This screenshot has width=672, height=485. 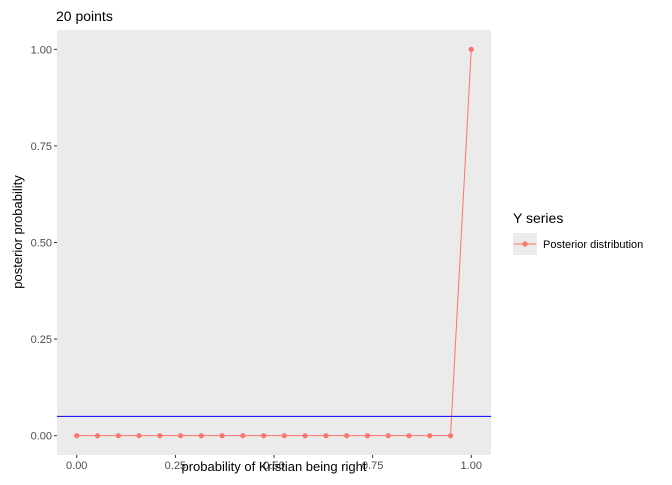 What do you see at coordinates (175, 466) in the screenshot?
I see `x-tick-label: 0.25` at bounding box center [175, 466].